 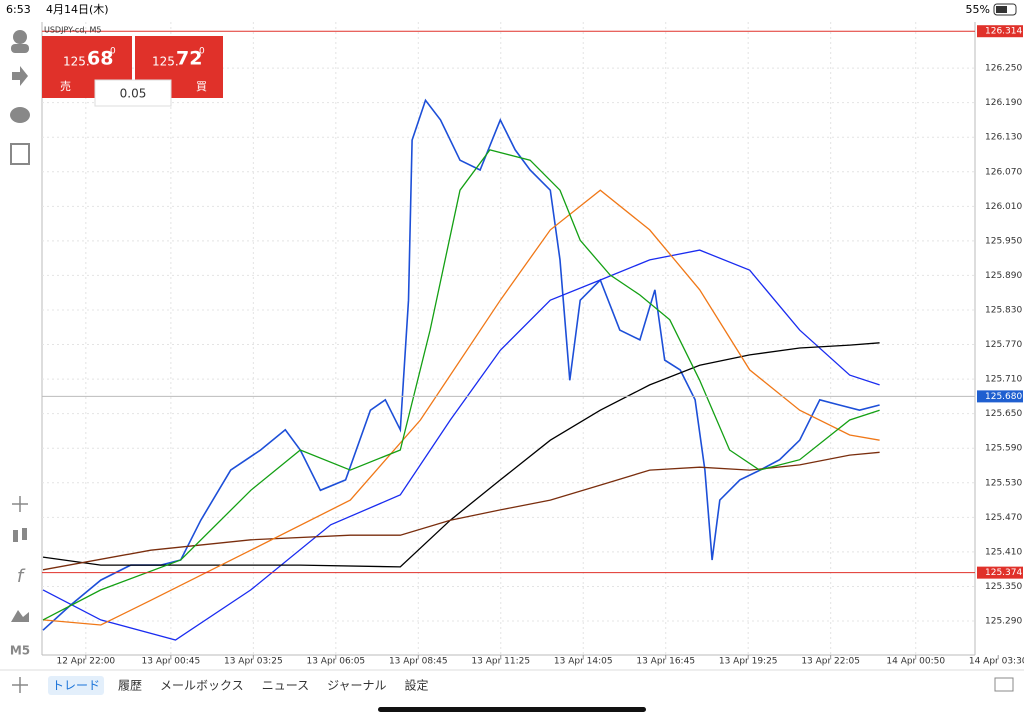 What do you see at coordinates (1003, 138) in the screenshot?
I see `y-tick-label: 126.130` at bounding box center [1003, 138].